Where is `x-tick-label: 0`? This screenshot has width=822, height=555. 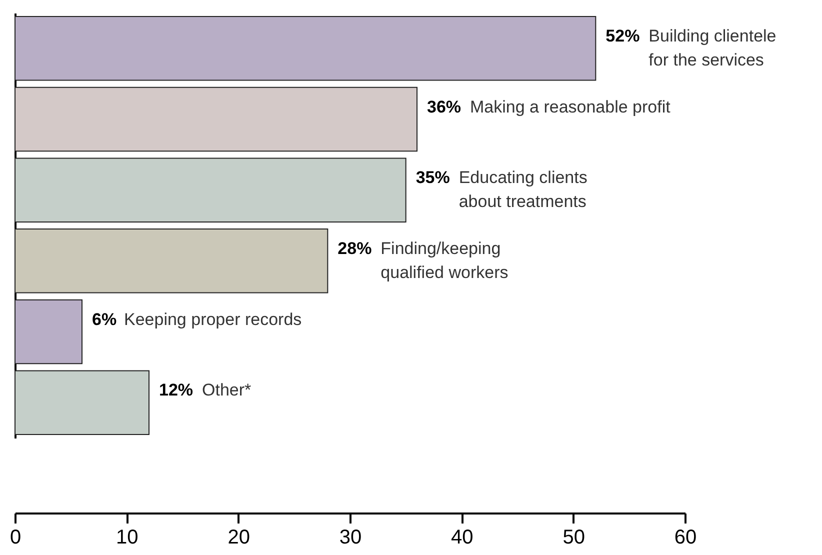 x-tick-label: 0 is located at coordinates (16, 537).